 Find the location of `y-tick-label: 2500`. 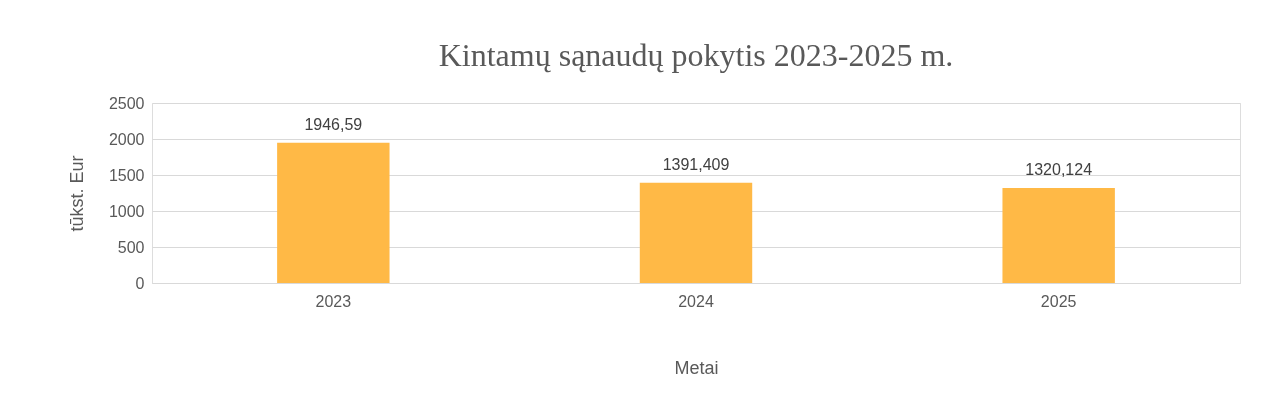

y-tick-label: 2500 is located at coordinates (126, 103).